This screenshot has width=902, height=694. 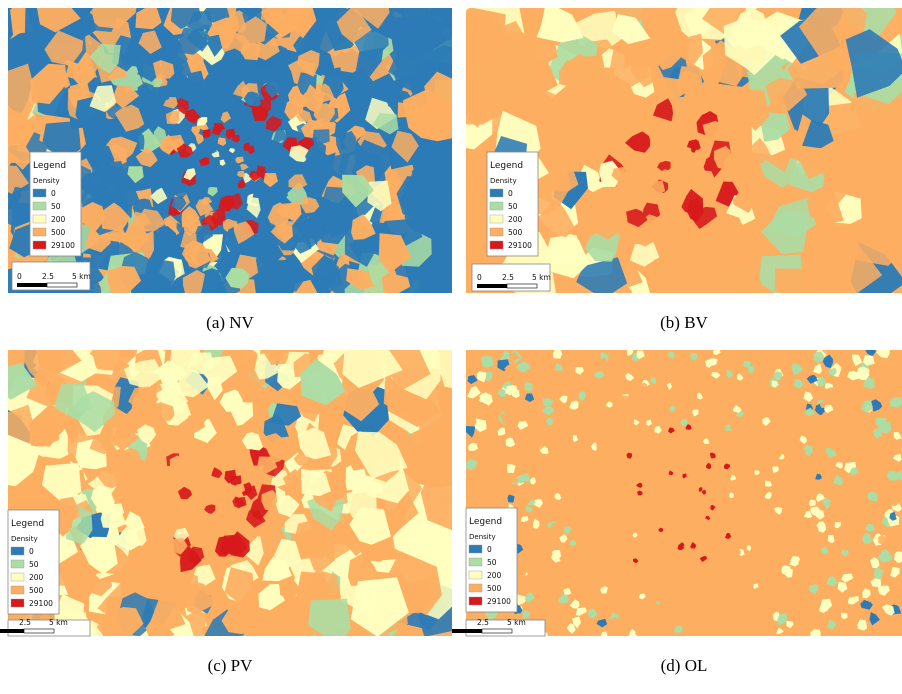 What do you see at coordinates (12, 631) in the screenshot?
I see `scale-bar-black` at bounding box center [12, 631].